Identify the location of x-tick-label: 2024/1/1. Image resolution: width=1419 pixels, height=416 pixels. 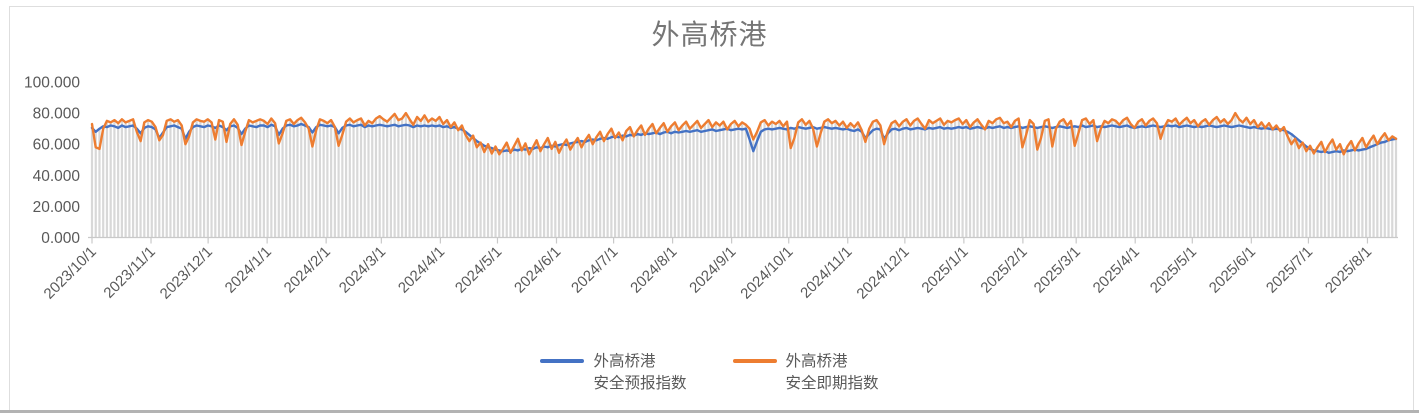
(248, 269).